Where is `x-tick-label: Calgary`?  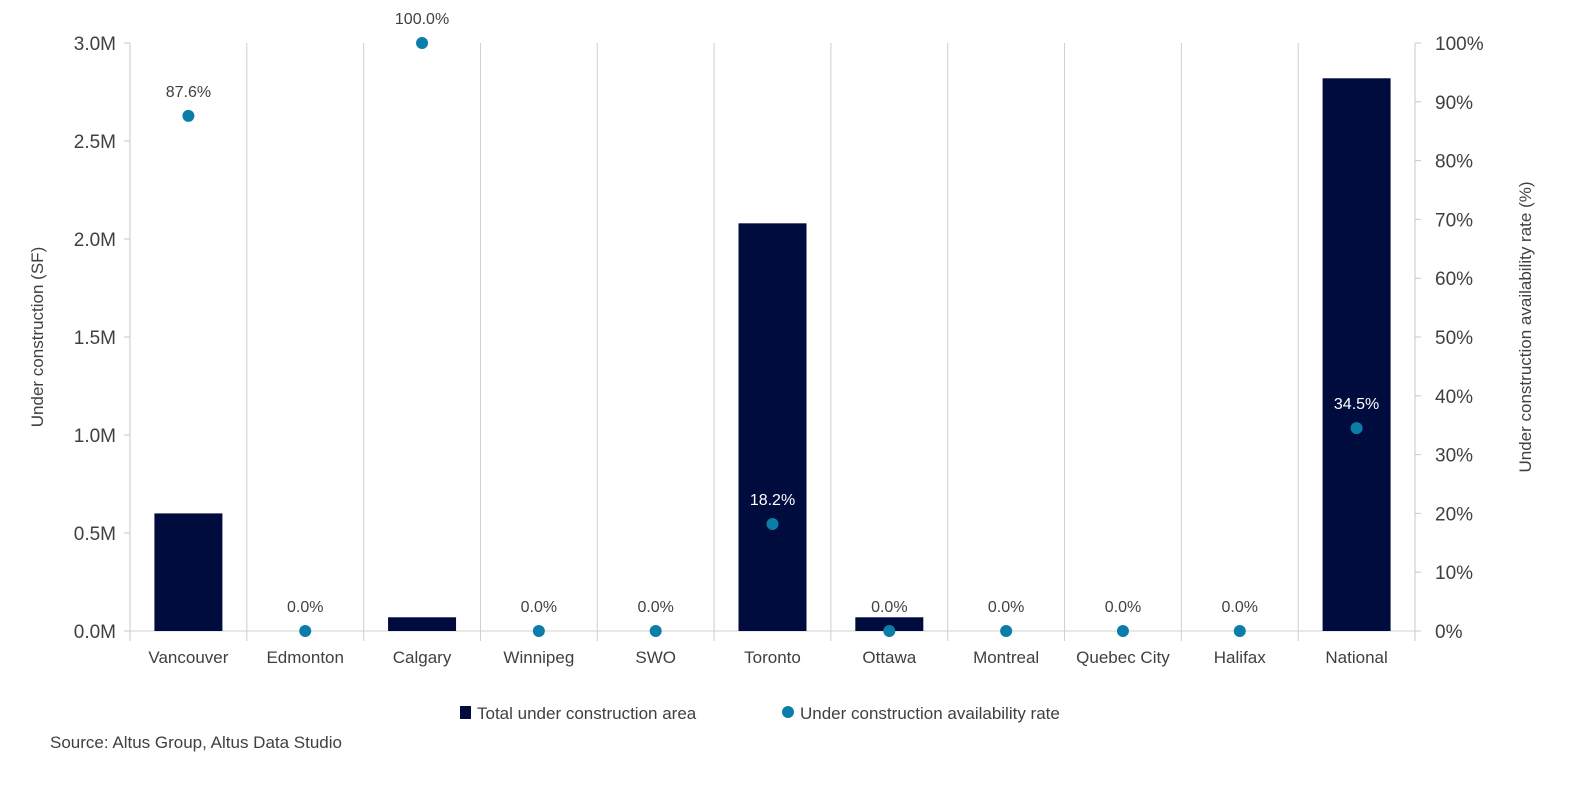 x-tick-label: Calgary is located at coordinates (422, 657).